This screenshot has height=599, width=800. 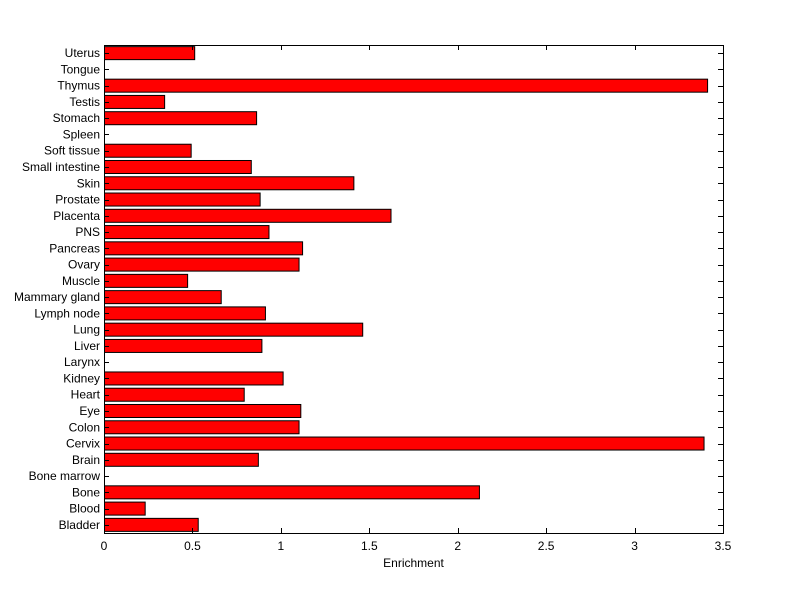 I want to click on y-tick-label: Kidney, so click(x=81, y=378).